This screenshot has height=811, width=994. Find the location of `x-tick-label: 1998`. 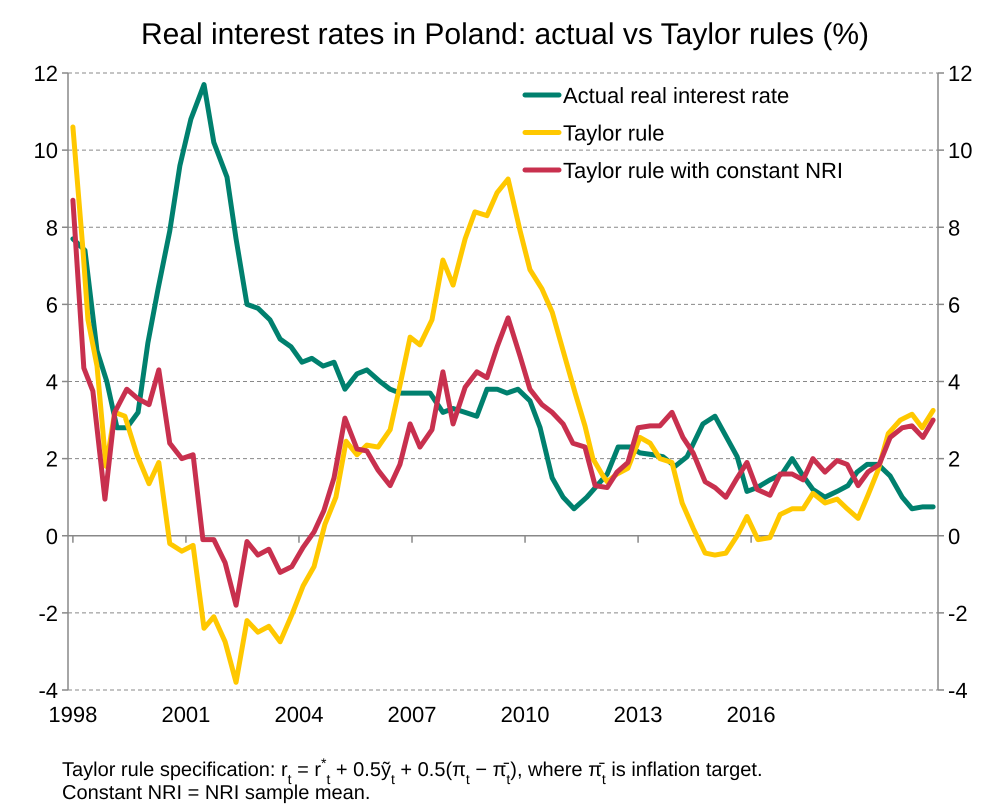

x-tick-label: 1998 is located at coordinates (73, 714).